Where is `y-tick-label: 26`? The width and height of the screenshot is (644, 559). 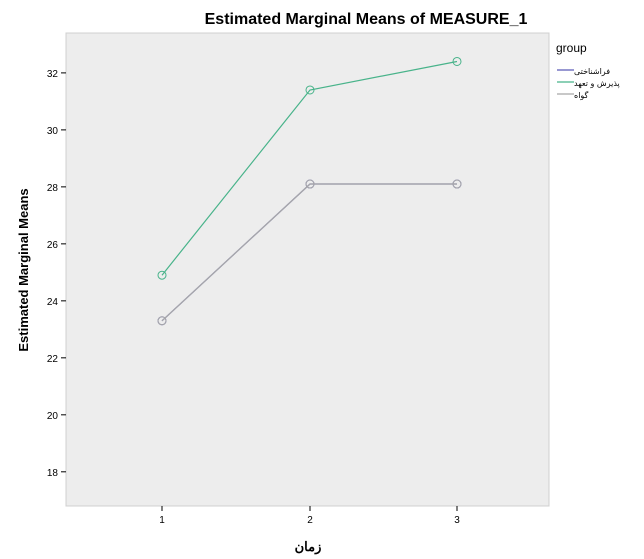 y-tick-label: 26 is located at coordinates (53, 245).